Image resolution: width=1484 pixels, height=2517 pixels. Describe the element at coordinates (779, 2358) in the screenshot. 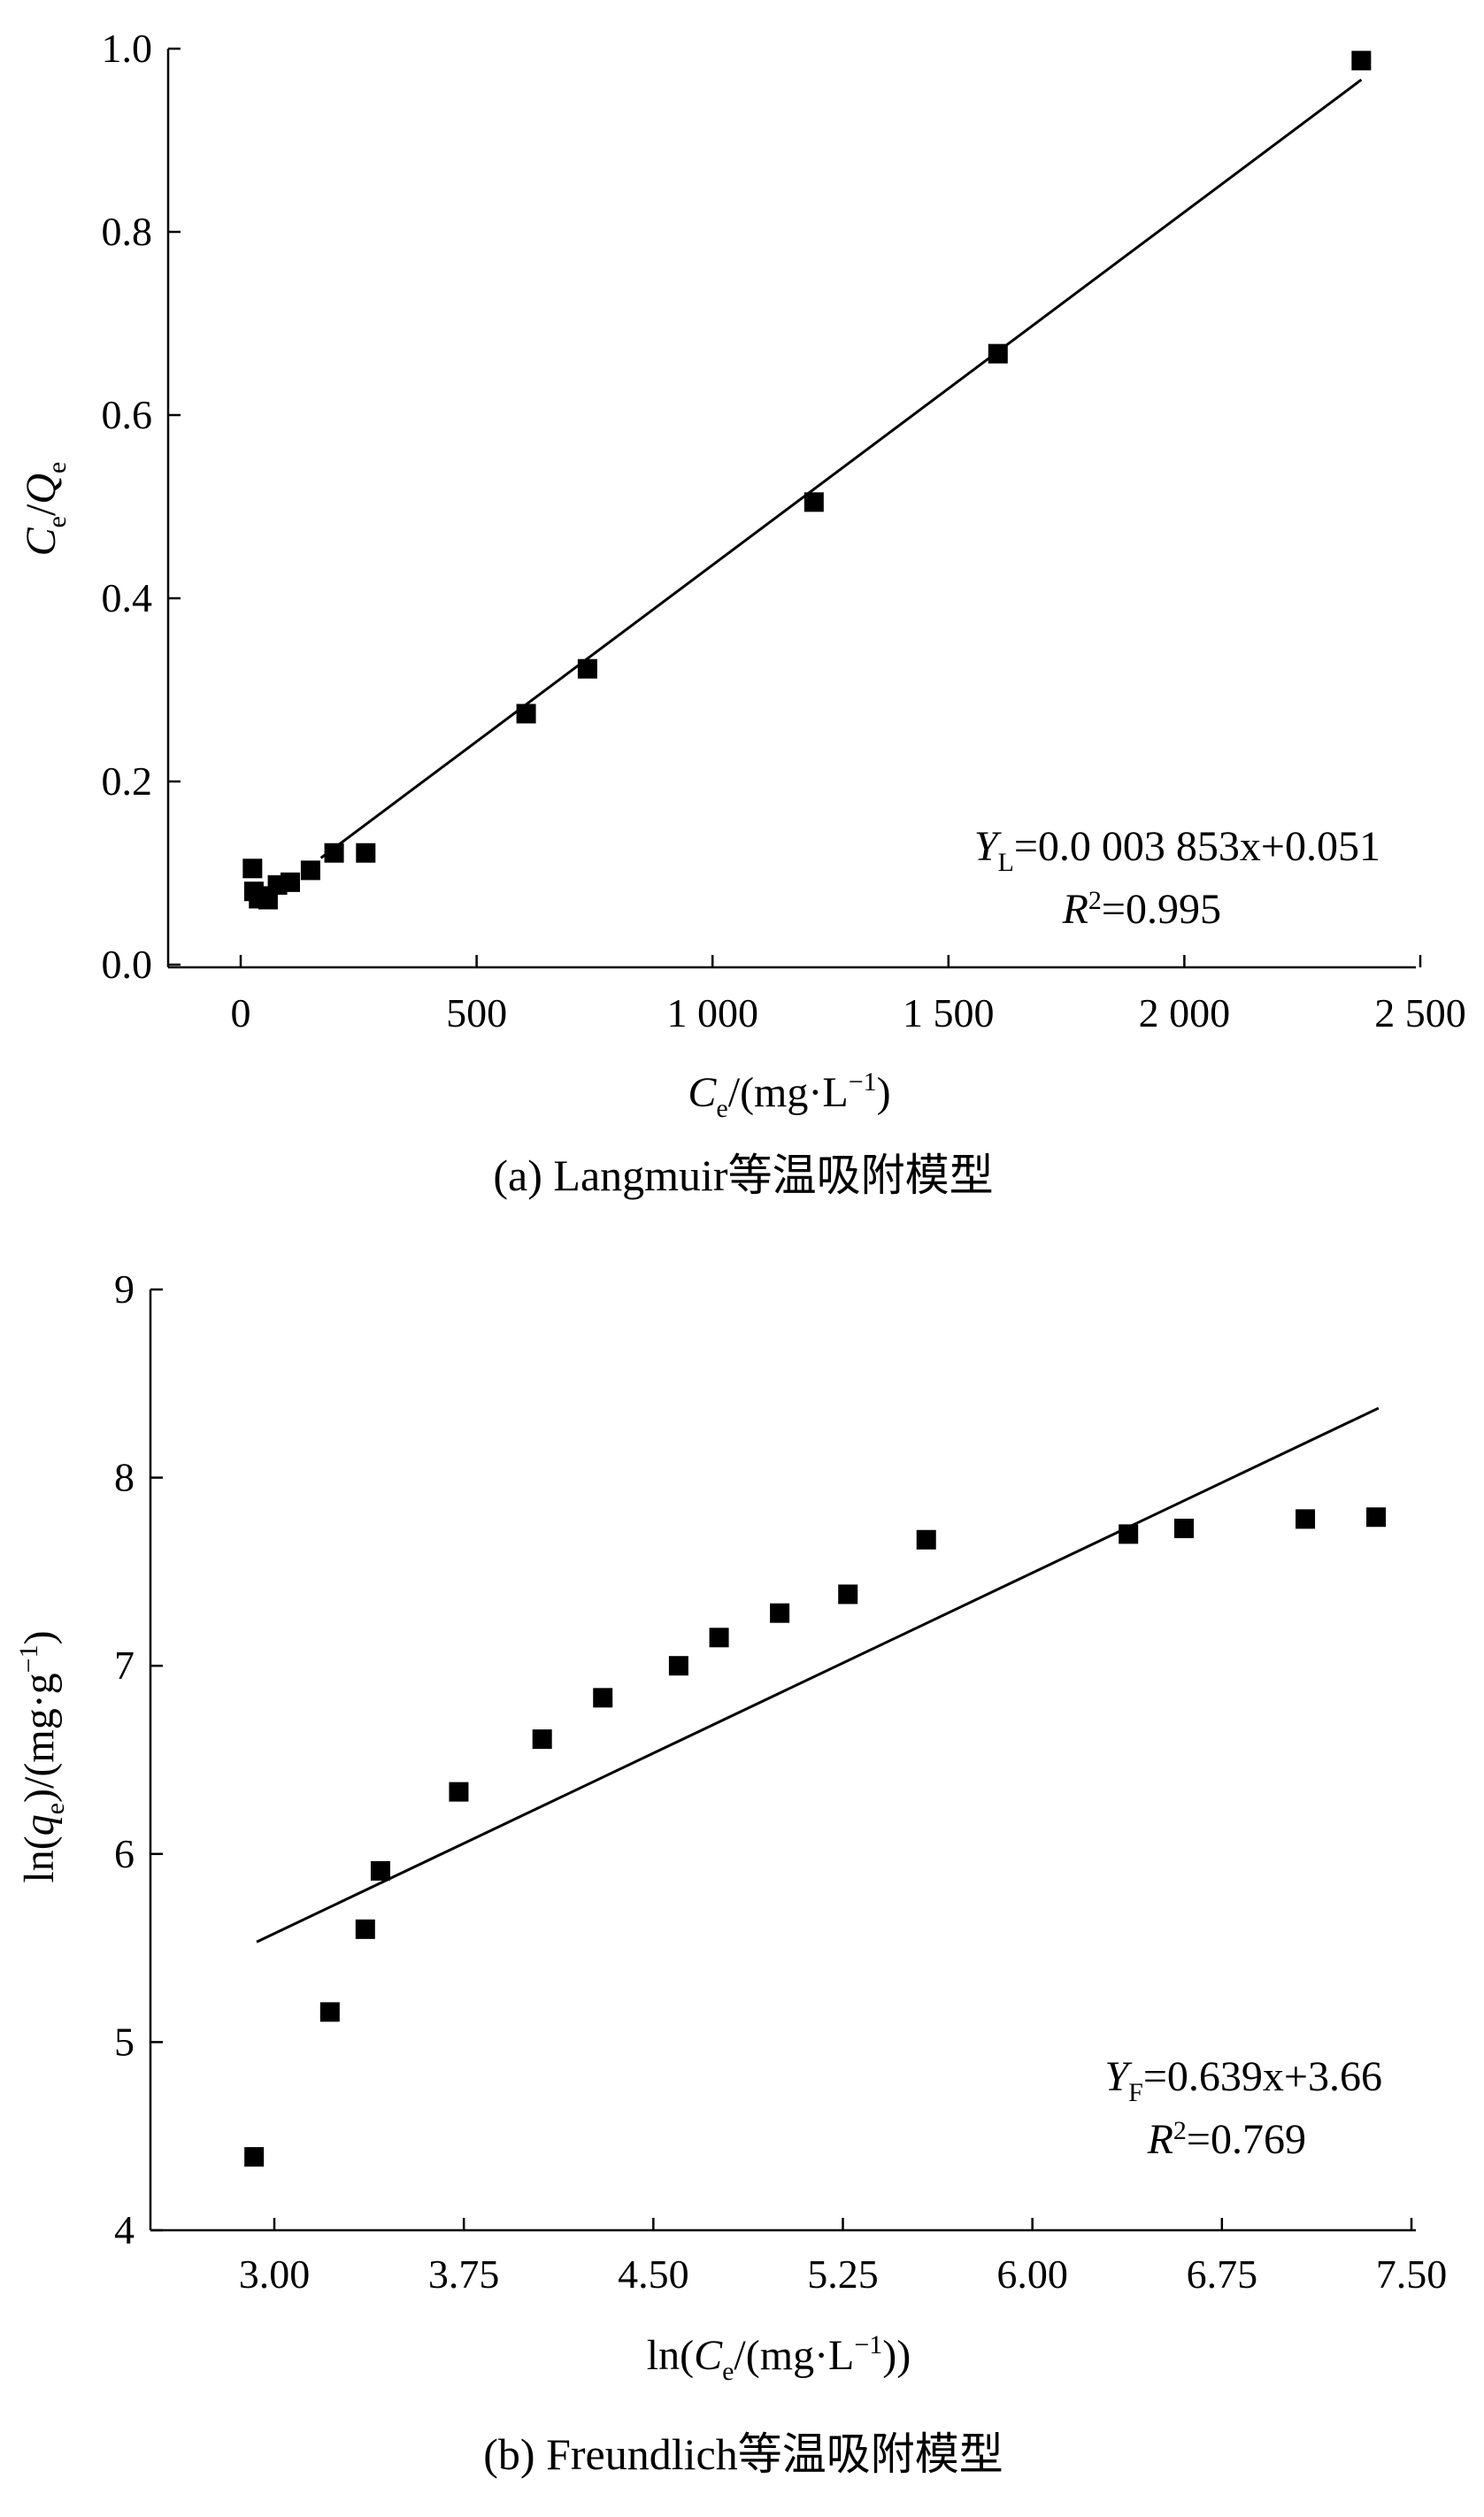

I see `x-axis-label: ln(Ce/(mg·L−1))` at that location.